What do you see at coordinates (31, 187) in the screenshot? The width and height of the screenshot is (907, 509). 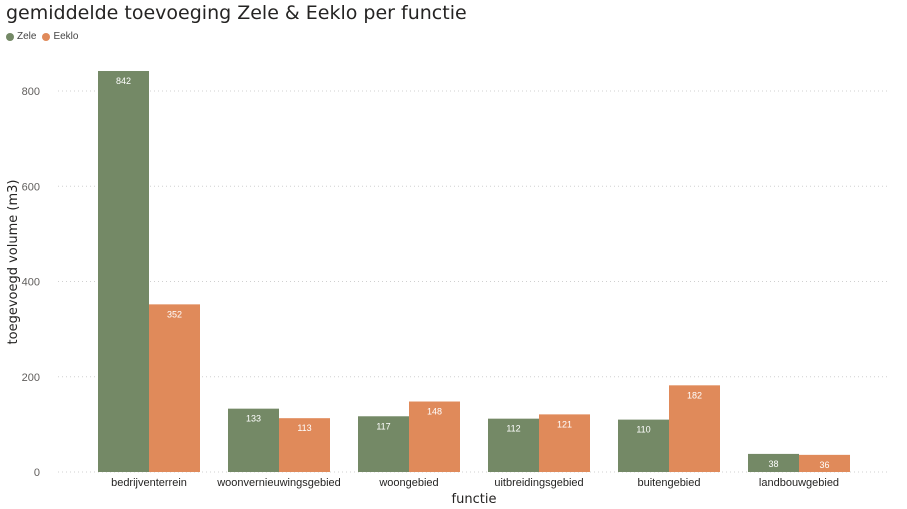 I see `y-tick-label: 600` at bounding box center [31, 187].